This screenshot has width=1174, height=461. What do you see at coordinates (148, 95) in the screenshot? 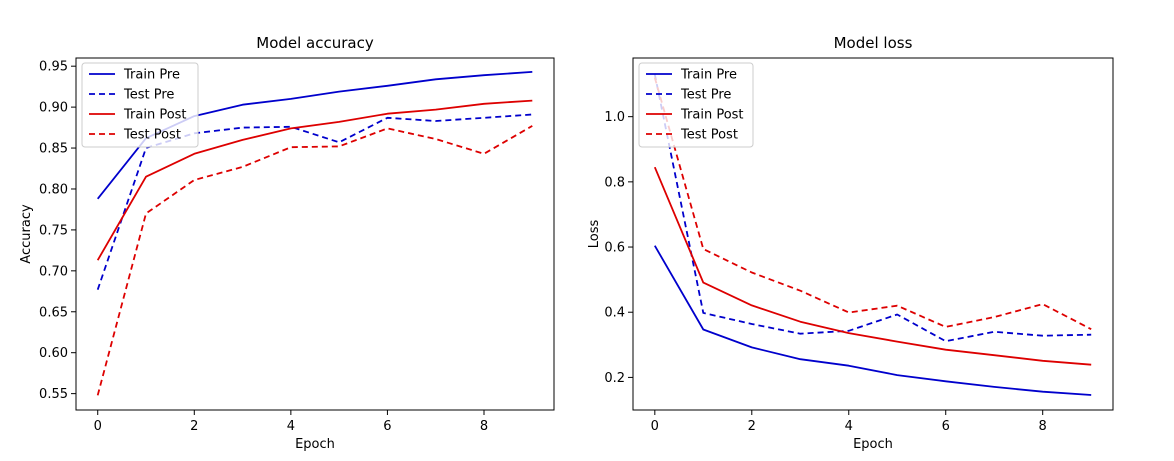
I see `accuracy-legend-label-test-pre: Test Pre` at bounding box center [148, 95].